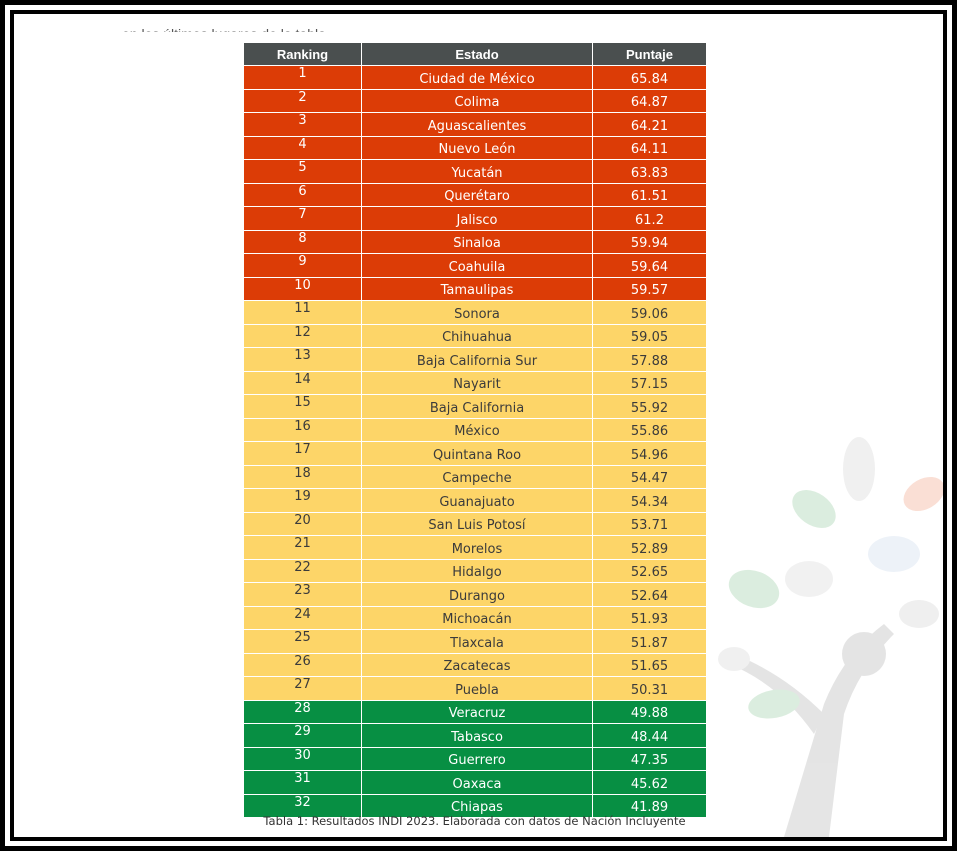  What do you see at coordinates (477, 500) in the screenshot?
I see `state-cell: Guanajuato` at bounding box center [477, 500].